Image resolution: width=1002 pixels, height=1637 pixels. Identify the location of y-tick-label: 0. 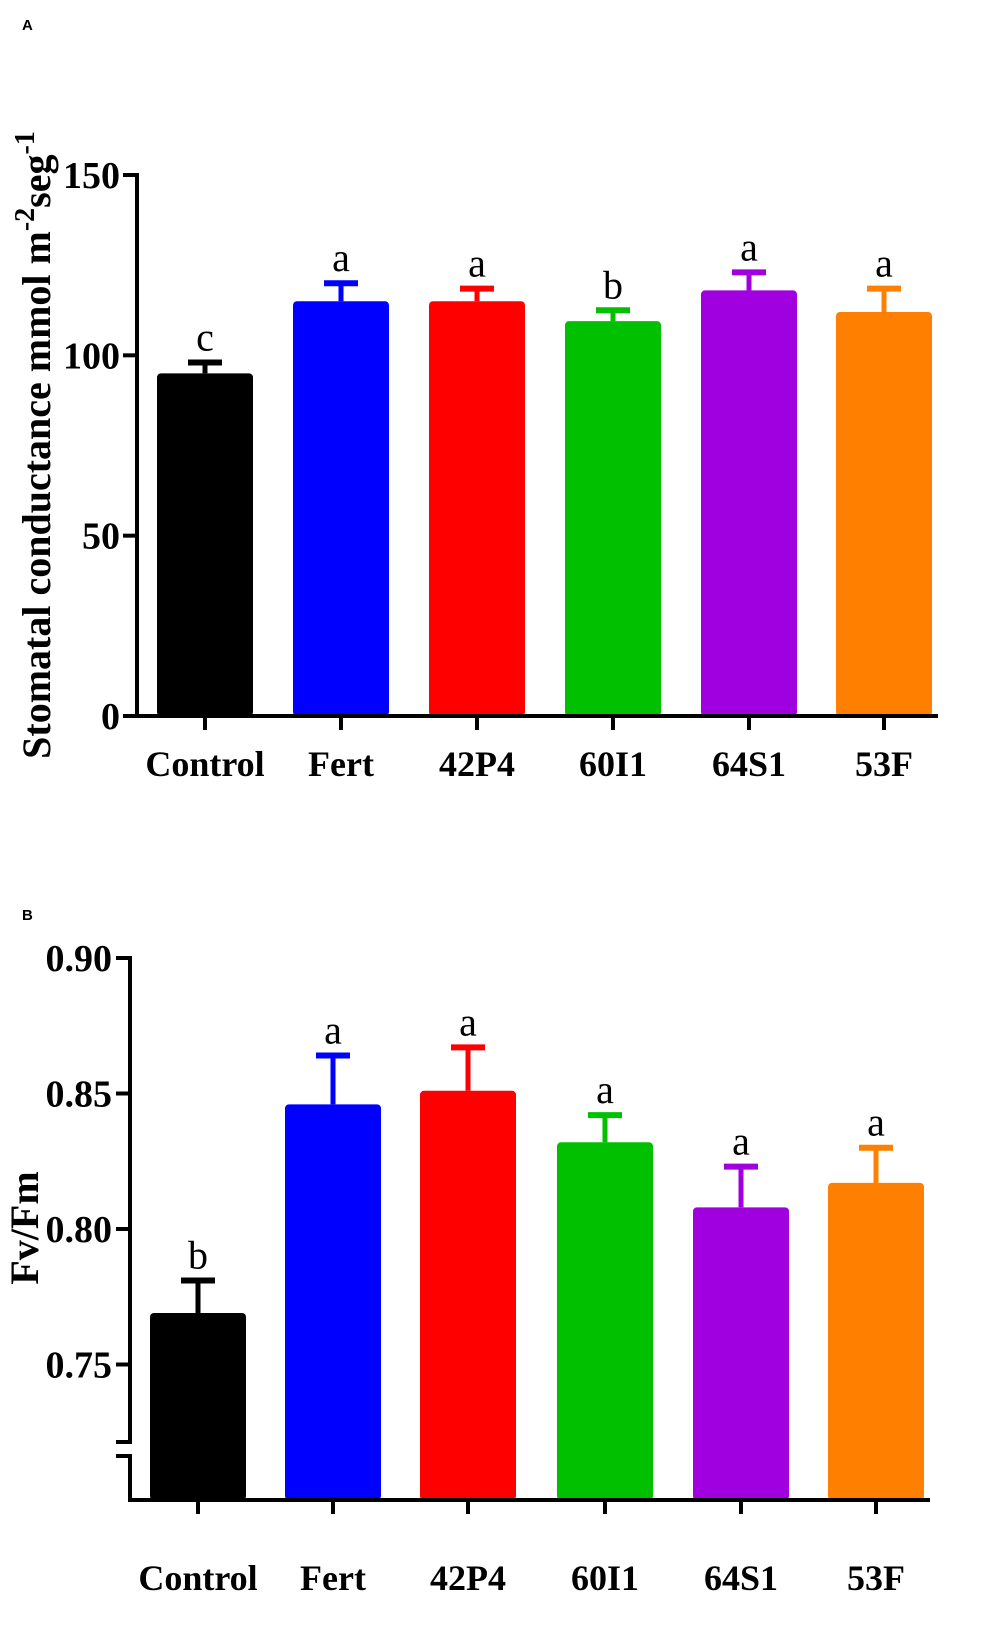
(110, 717).